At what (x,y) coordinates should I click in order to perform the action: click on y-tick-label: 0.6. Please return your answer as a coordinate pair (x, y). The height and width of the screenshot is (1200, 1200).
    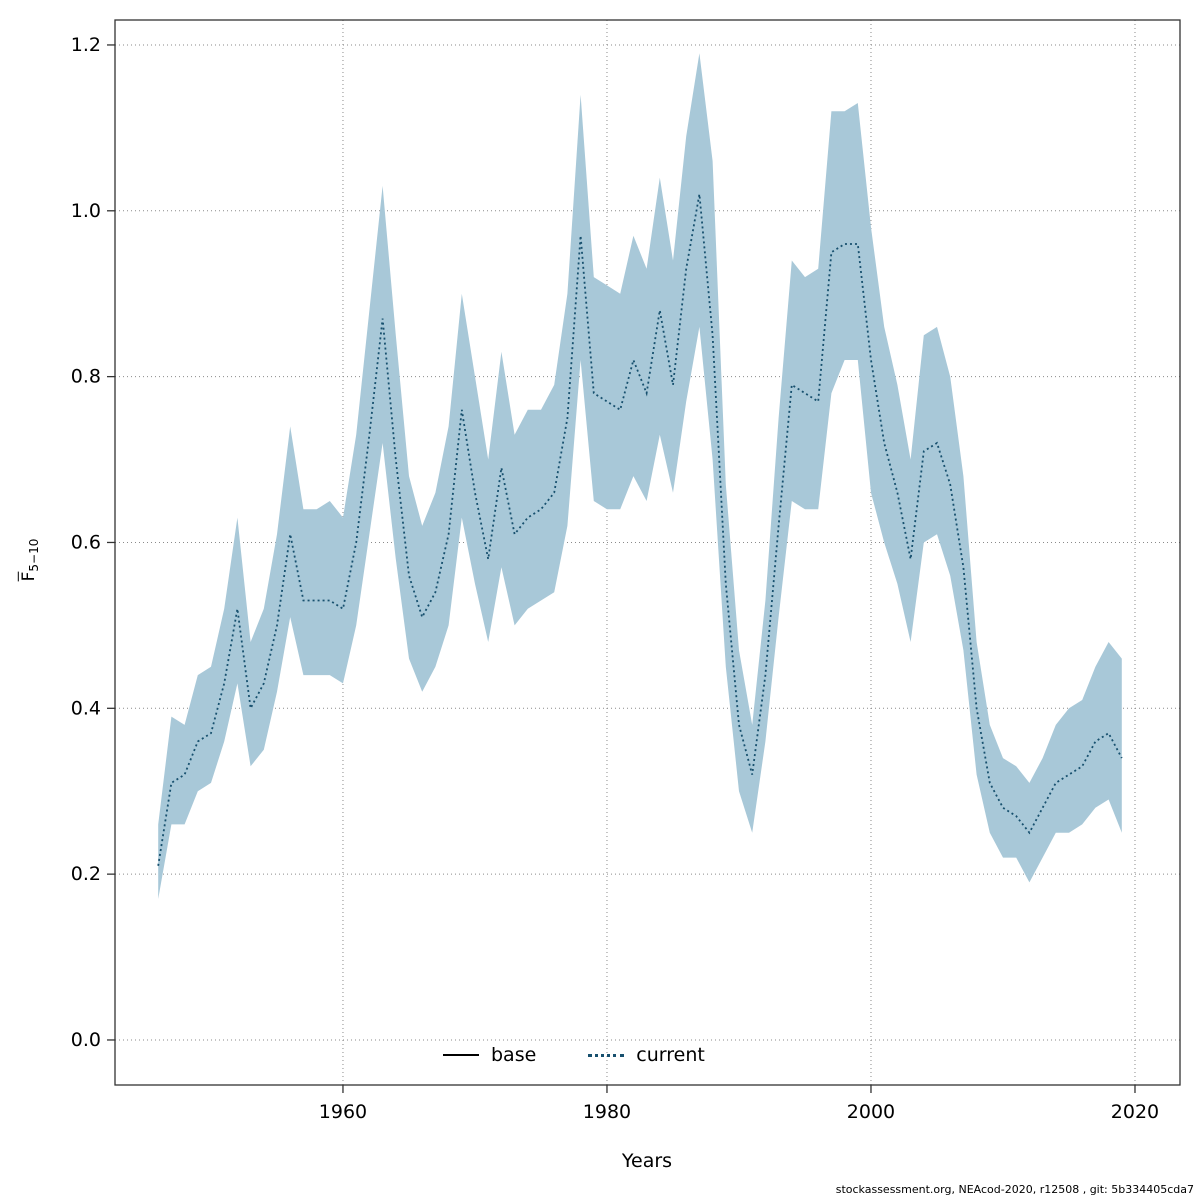
    Looking at the image, I should click on (86, 542).